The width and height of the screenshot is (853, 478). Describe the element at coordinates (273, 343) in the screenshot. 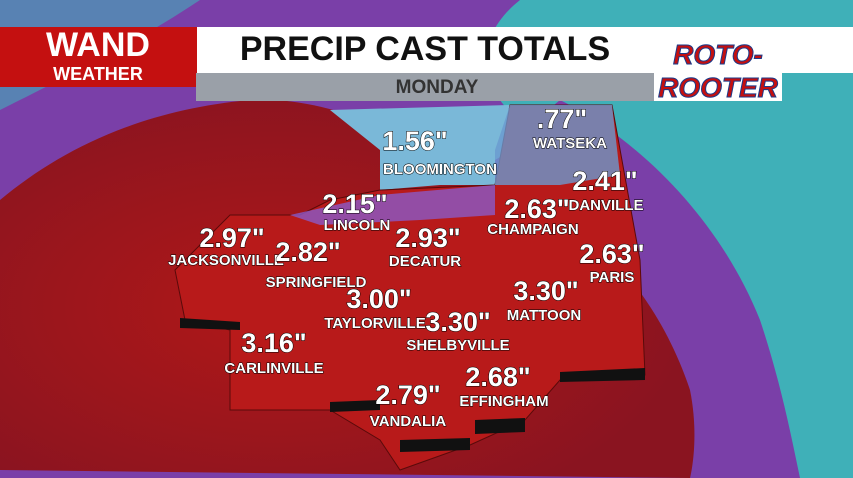

I see `city-amount: 3.16"` at that location.